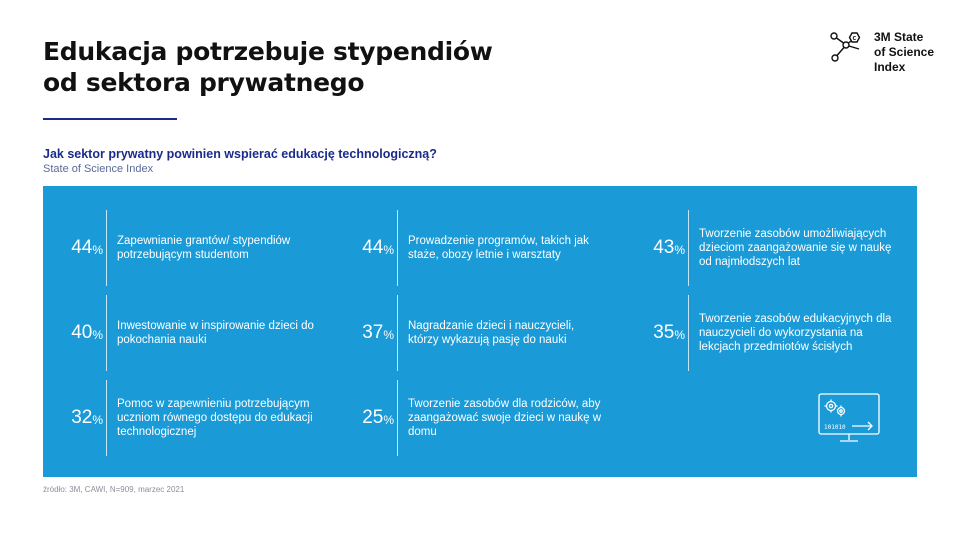  I want to click on stat-percentage: 35%, so click(655, 333).